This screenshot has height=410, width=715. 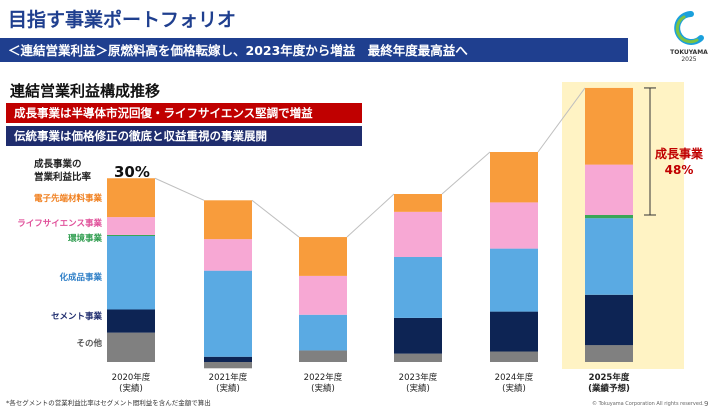 I want to click on ratio-2020-value: 30%, so click(x=132, y=172).